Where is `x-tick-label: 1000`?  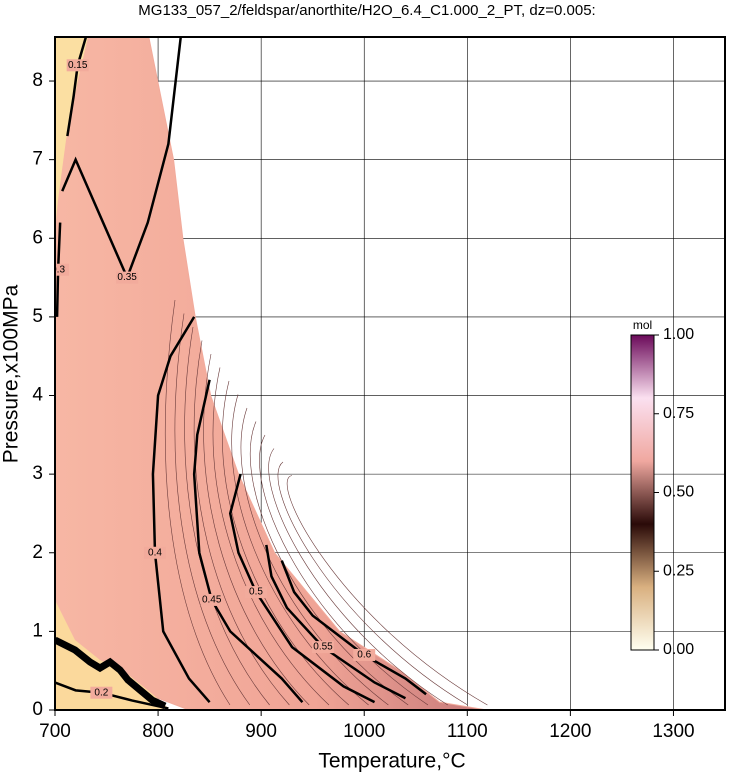 x-tick-label: 1000 is located at coordinates (364, 731).